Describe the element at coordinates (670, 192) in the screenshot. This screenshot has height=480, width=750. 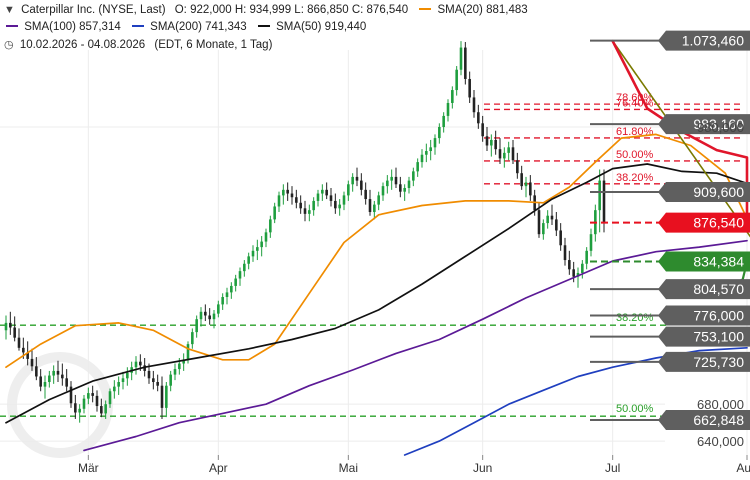
I see `price-label: 909,600` at that location.